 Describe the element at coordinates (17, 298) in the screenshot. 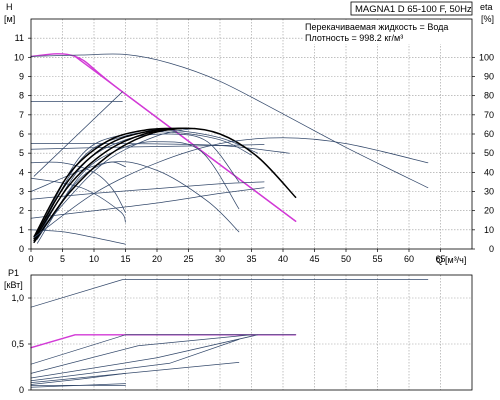

I see `power-tick-label: 1,0` at that location.